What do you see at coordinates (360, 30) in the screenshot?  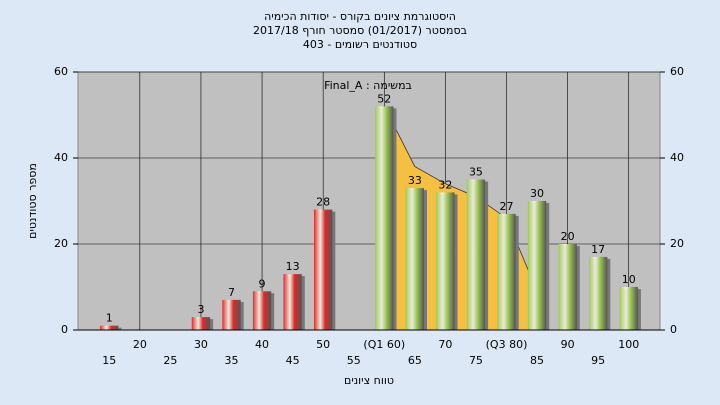 I see `chart-subtitle: בסמסטר (01/2017) סמסטר חורף 2017/18` at bounding box center [360, 30].